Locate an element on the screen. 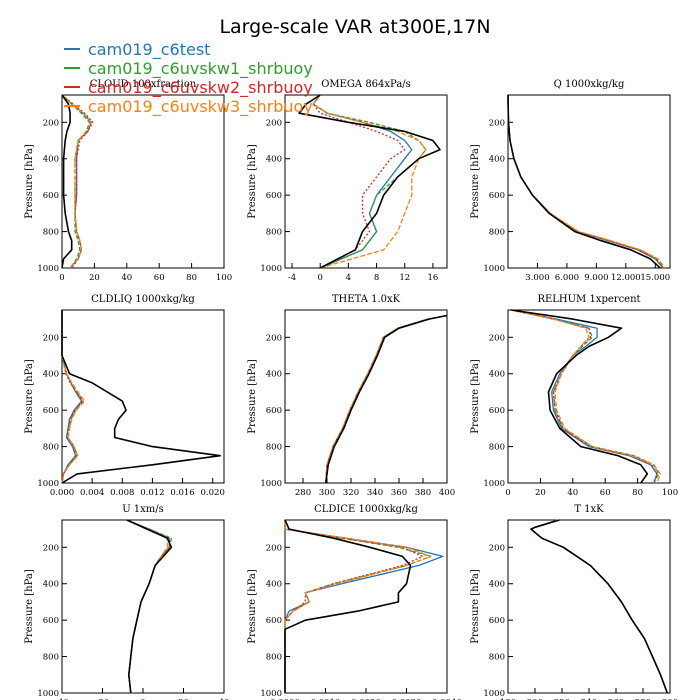  x-tick-label: 60 is located at coordinates (159, 278).